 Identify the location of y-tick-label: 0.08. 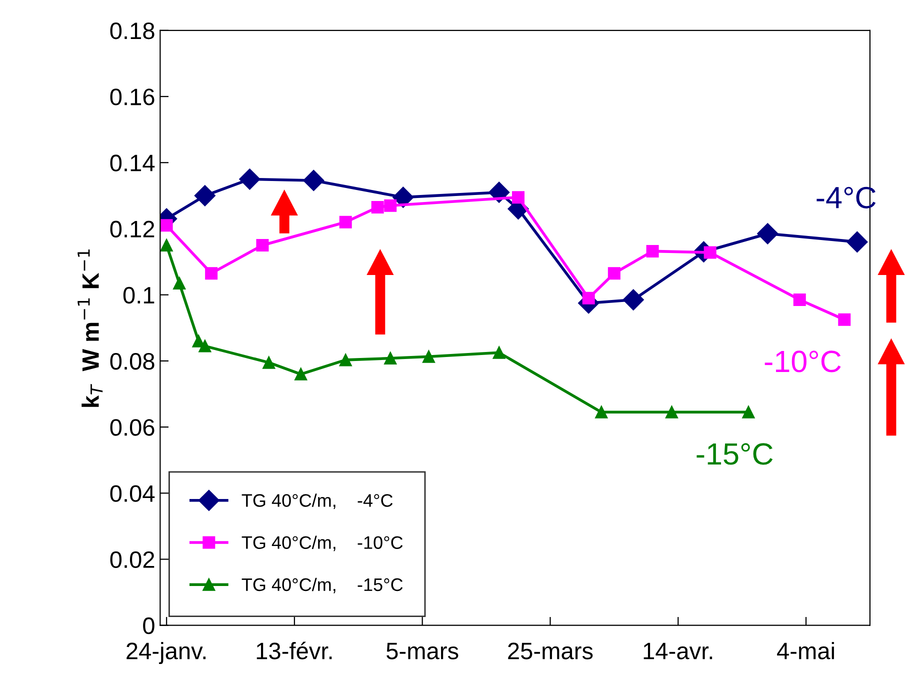
(132, 361).